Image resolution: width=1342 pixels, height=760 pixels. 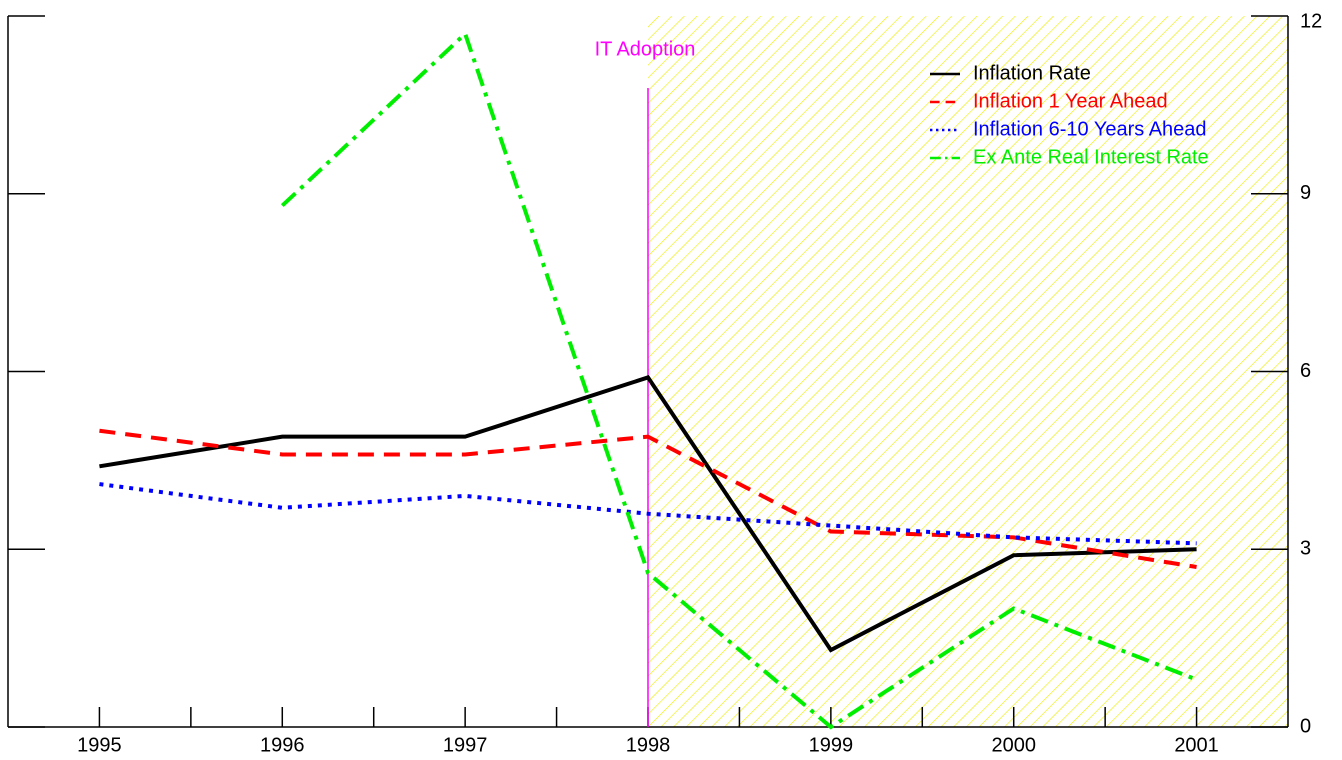 I want to click on legend-label: Inflation 6-10 Years Ahead, so click(x=1090, y=129).